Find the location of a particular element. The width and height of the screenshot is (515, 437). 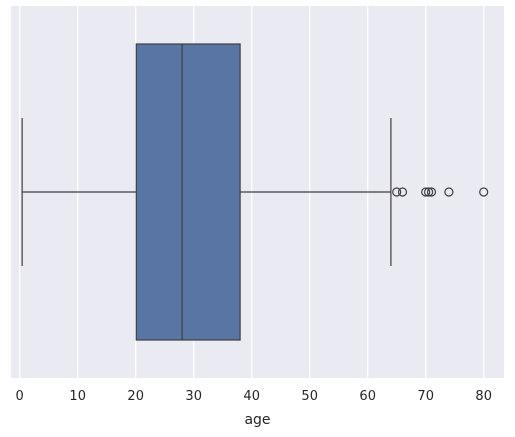

interquartile-box is located at coordinates (188, 192).